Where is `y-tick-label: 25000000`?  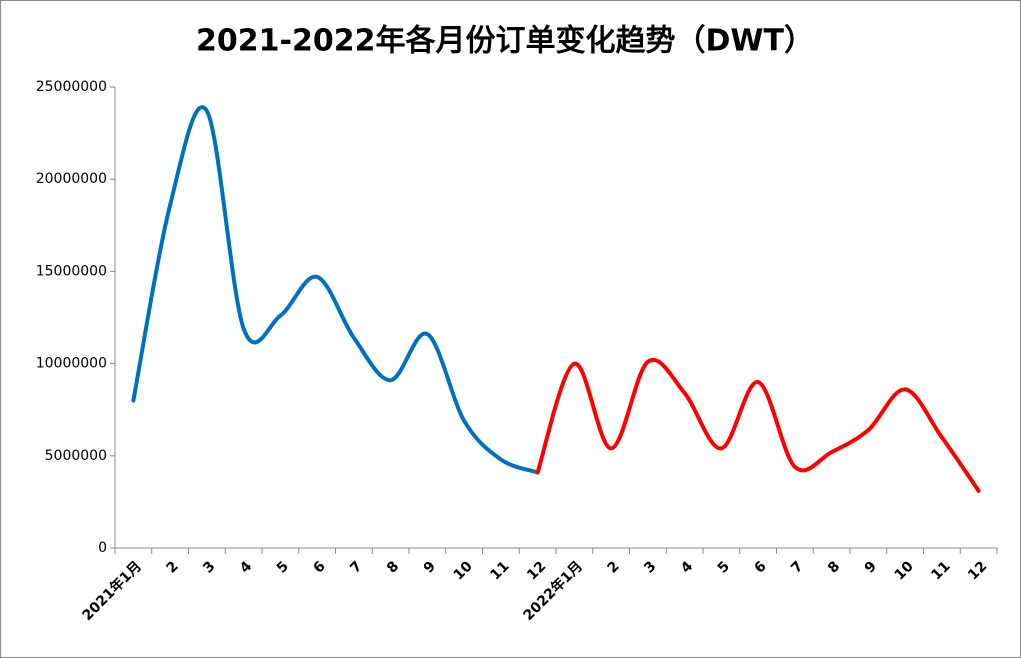 y-tick-label: 25000000 is located at coordinates (71, 87).